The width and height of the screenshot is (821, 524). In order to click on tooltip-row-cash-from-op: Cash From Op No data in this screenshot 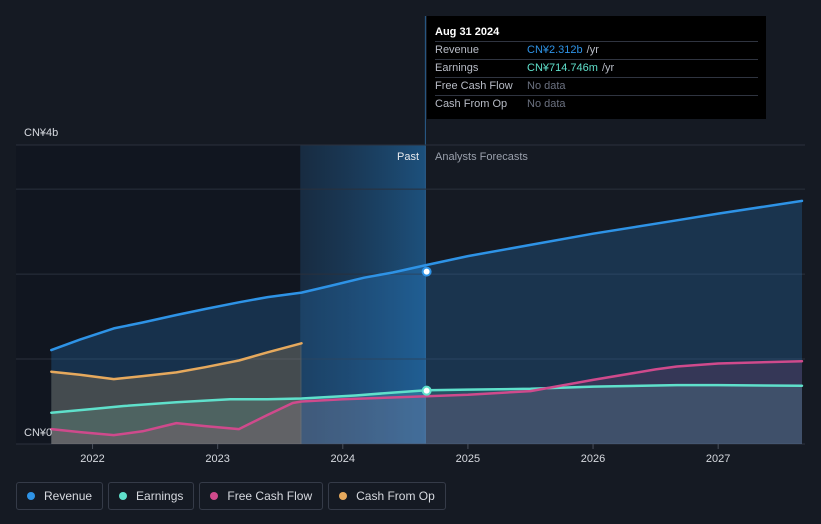, I will do `click(596, 104)`.